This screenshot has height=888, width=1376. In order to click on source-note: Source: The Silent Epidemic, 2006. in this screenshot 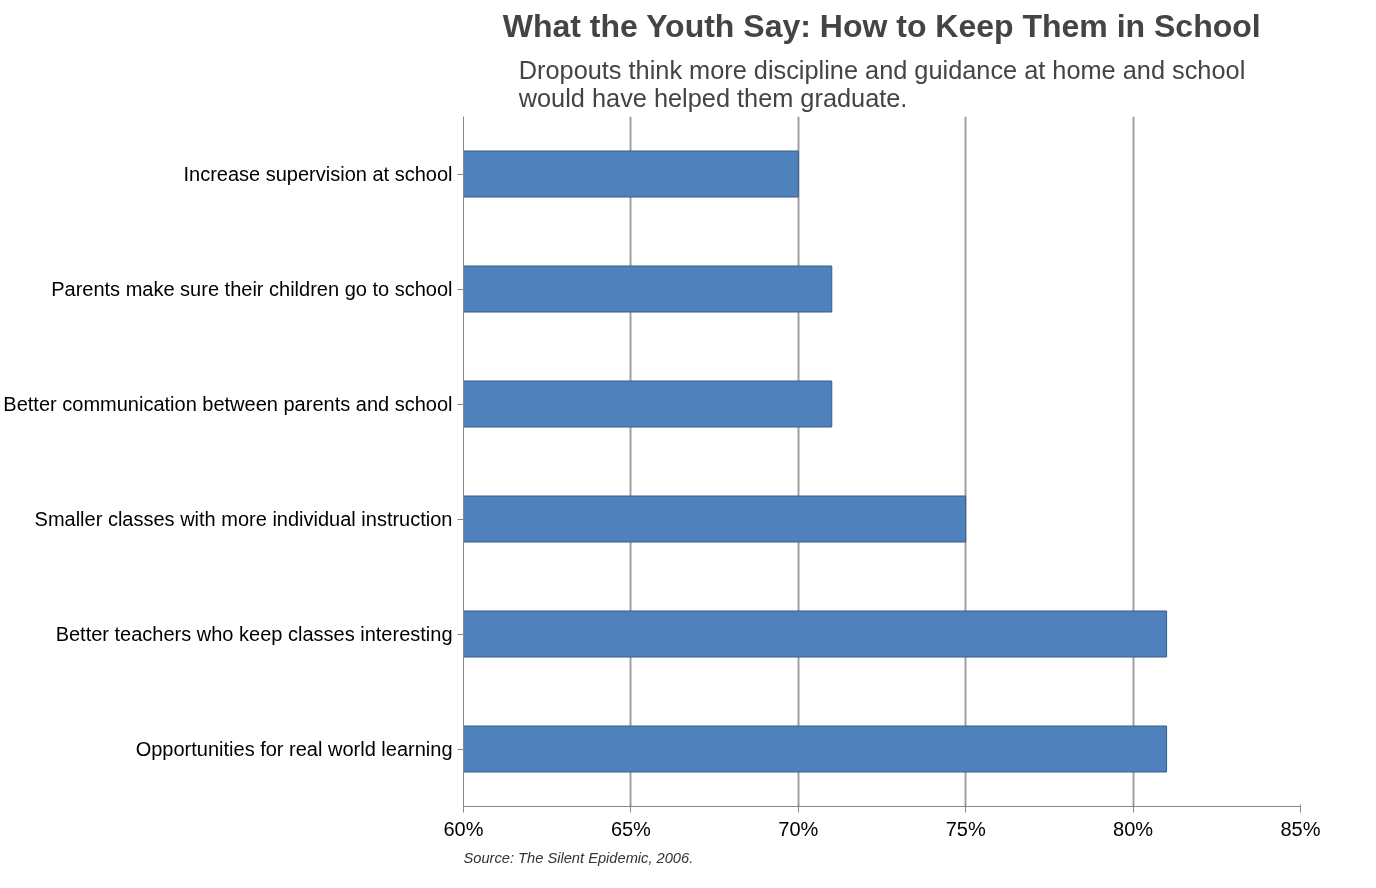, I will do `click(578, 857)`.